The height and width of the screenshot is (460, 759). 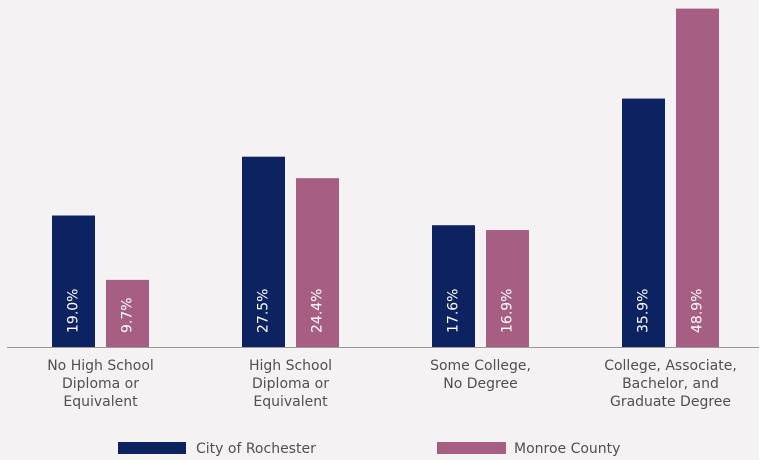 What do you see at coordinates (670, 402) in the screenshot?
I see `category-label-3-line-2: Graduate Degree` at bounding box center [670, 402].